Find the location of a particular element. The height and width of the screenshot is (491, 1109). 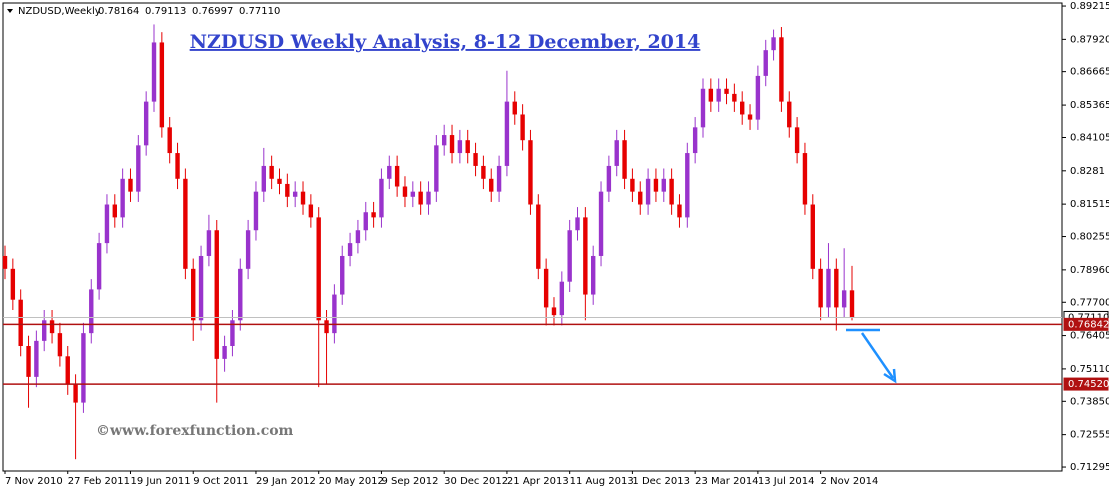

symbol: NZDUSD,Weekly is located at coordinates (59, 11).